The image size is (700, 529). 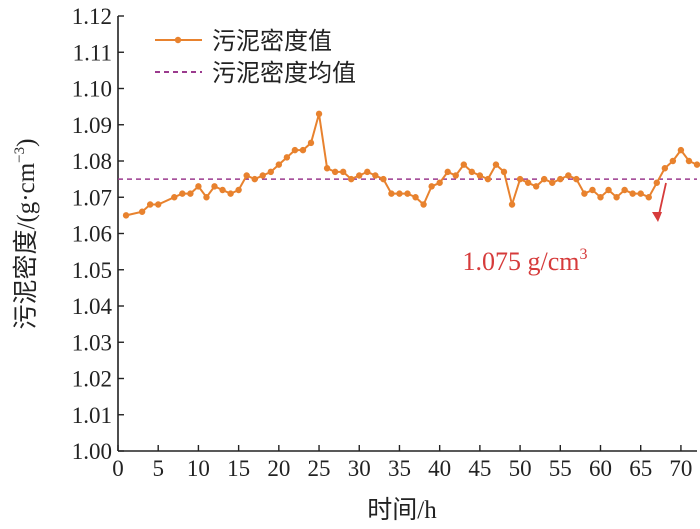 What do you see at coordinates (178, 40) in the screenshot?
I see `legend-marker-sludge-density` at bounding box center [178, 40].